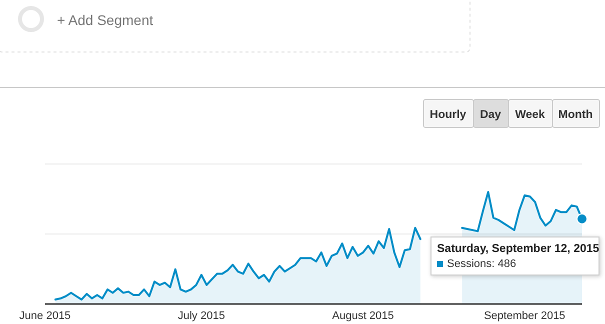 The height and width of the screenshot is (324, 605). I want to click on text: Day, so click(491, 115).